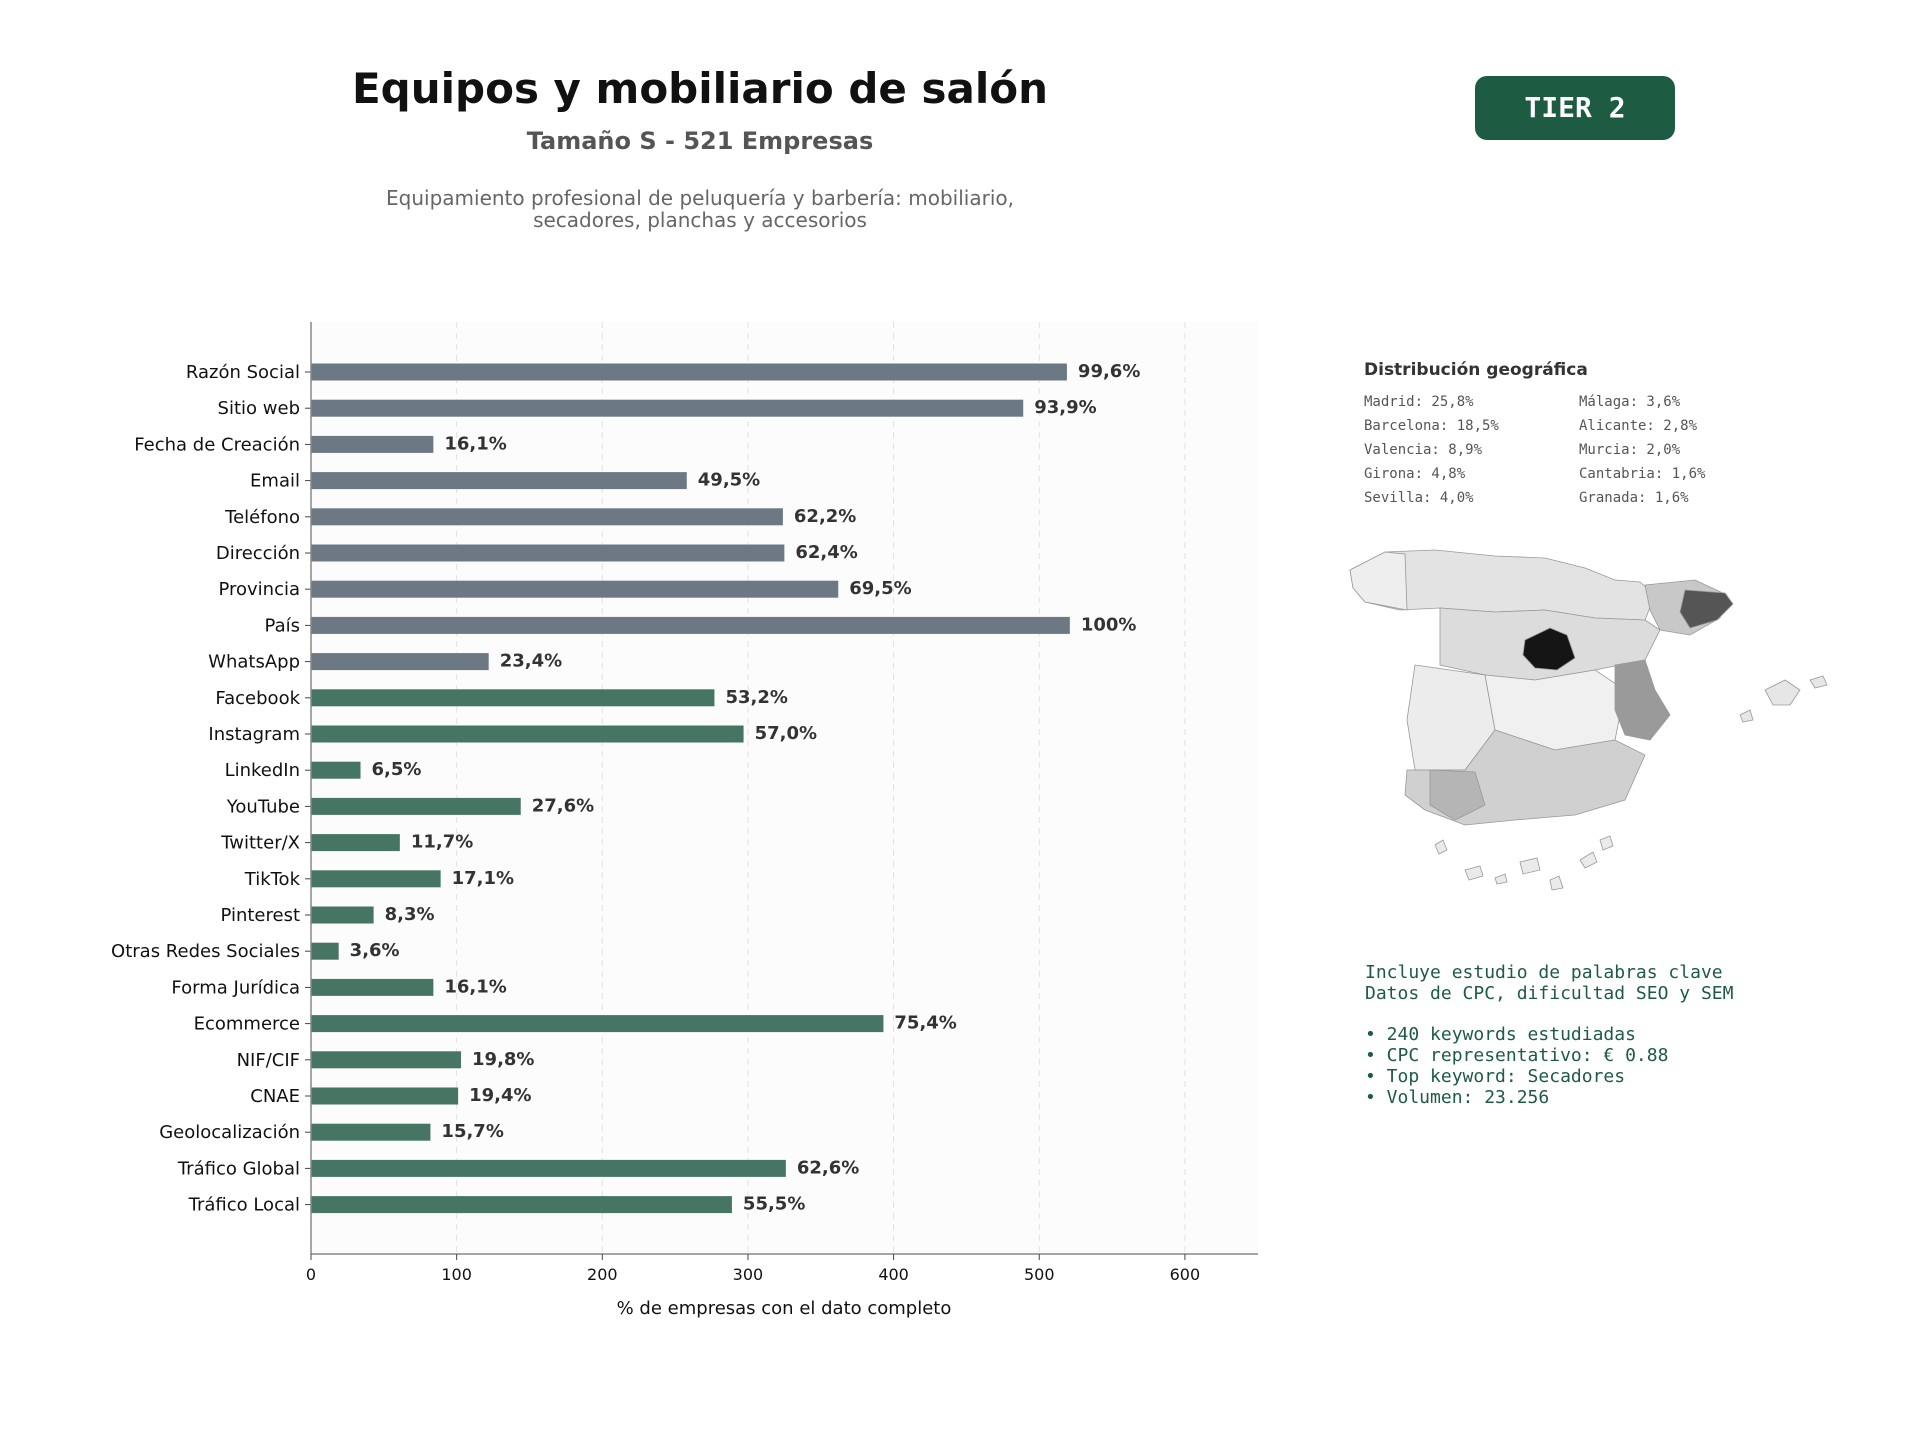 The image size is (1920, 1440). What do you see at coordinates (472, 1131) in the screenshot?
I see `value-label: 15,7%` at bounding box center [472, 1131].